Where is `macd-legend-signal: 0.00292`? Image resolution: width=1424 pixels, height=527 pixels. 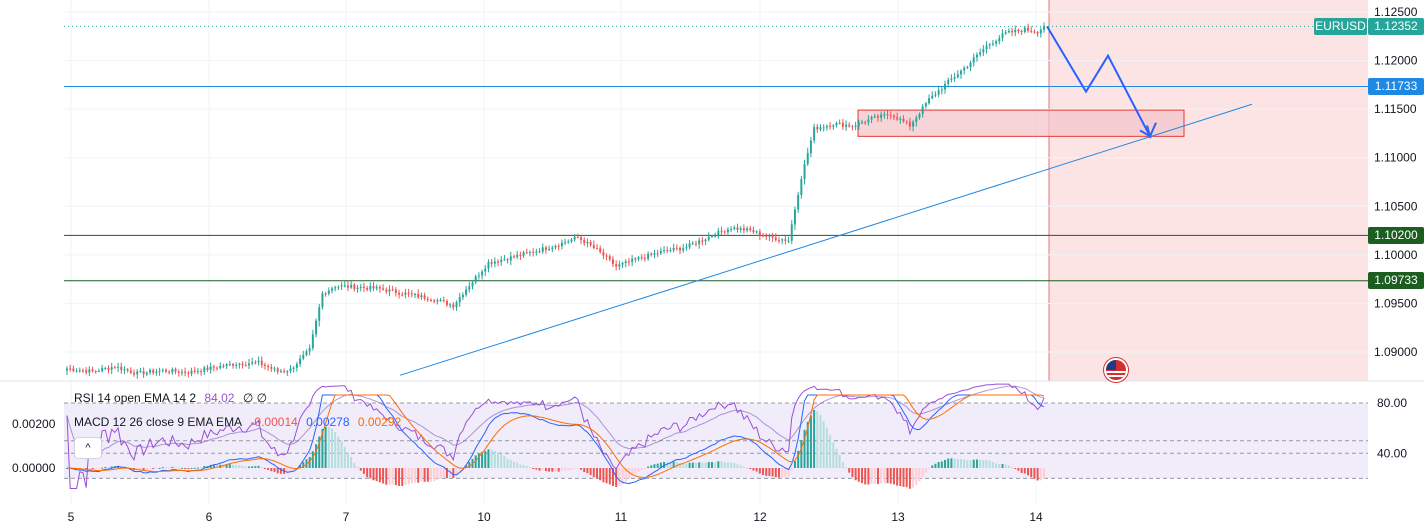 macd-legend-signal: 0.00292 is located at coordinates (379, 422).